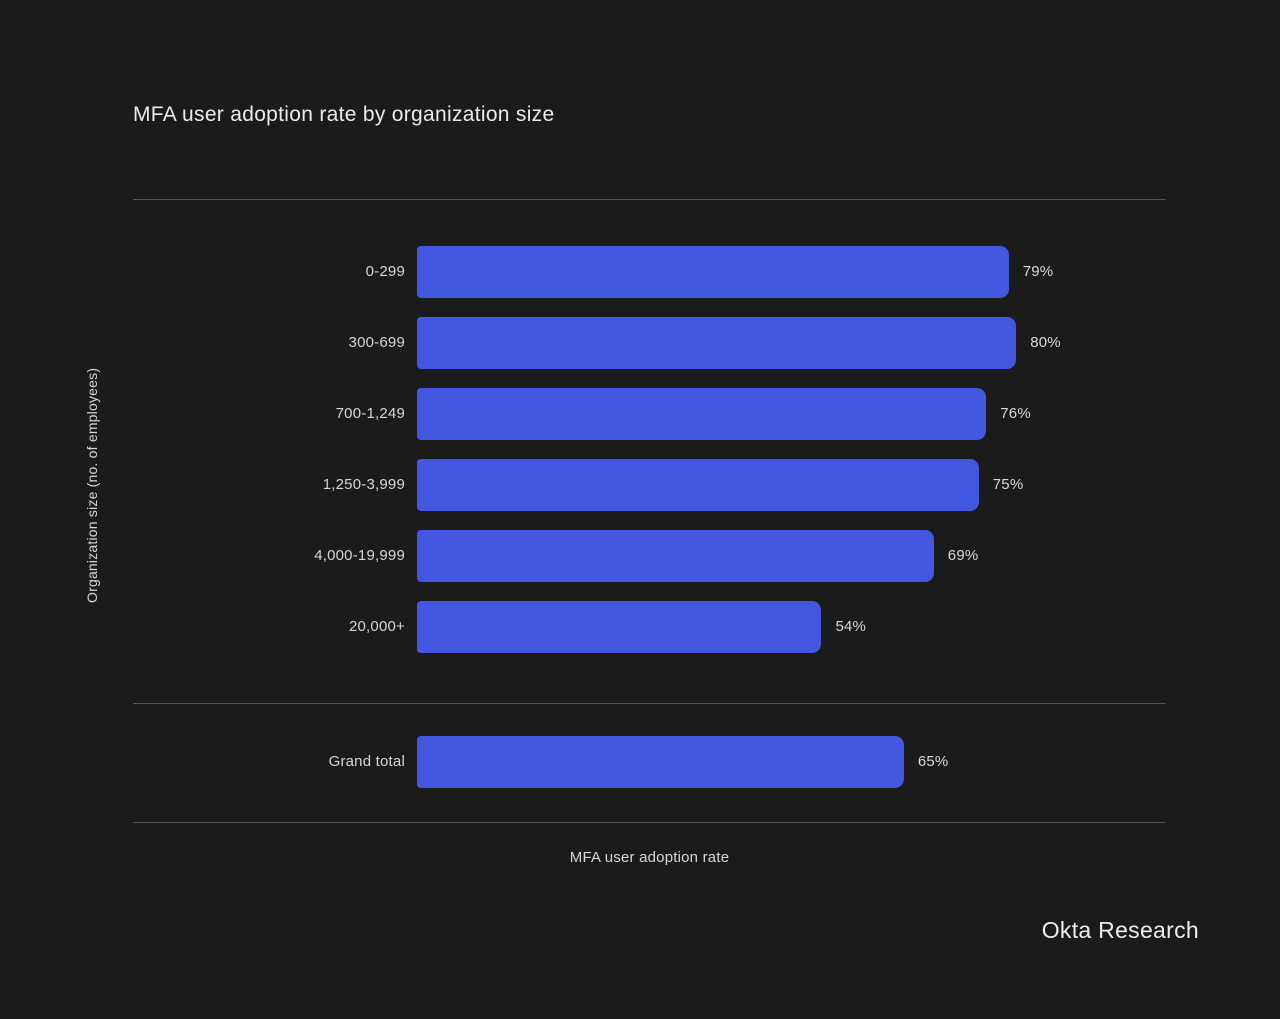 This screenshot has width=1280, height=1019. I want to click on value-label: 75%, so click(1008, 484).